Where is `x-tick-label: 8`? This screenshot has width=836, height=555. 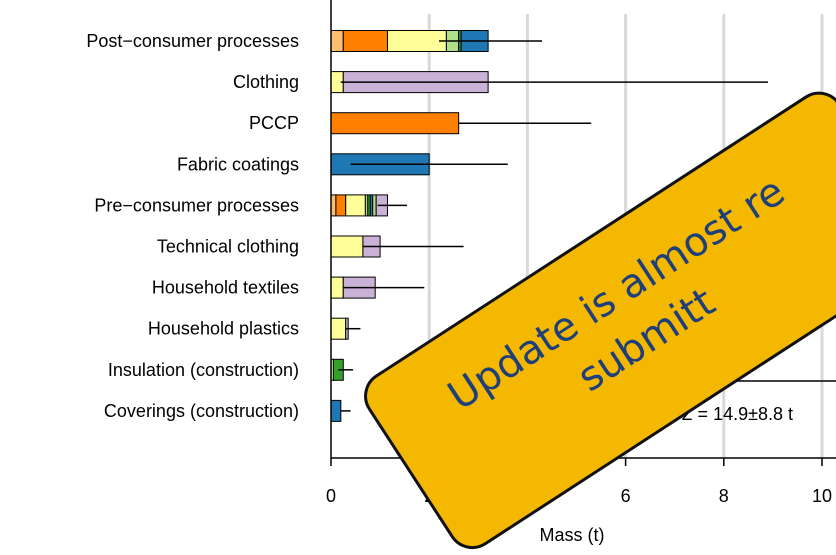 x-tick-label: 8 is located at coordinates (724, 496).